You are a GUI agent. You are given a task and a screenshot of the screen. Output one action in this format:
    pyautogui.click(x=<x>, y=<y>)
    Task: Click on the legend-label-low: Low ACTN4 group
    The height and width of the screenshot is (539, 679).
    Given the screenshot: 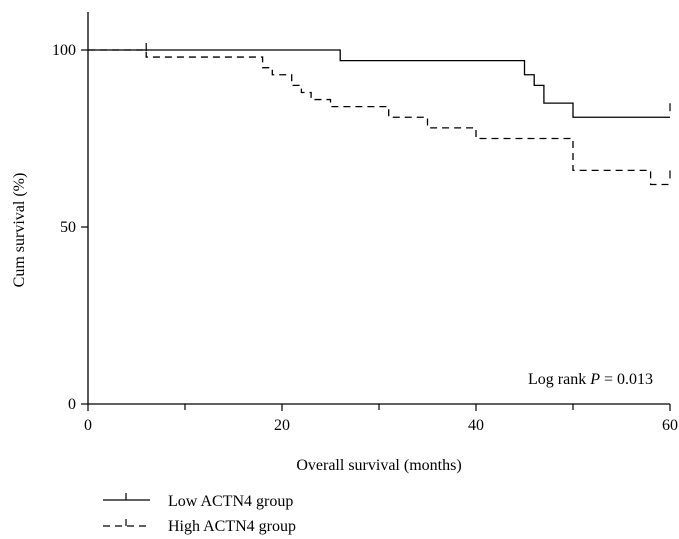 What is the action you would take?
    pyautogui.click(x=230, y=501)
    